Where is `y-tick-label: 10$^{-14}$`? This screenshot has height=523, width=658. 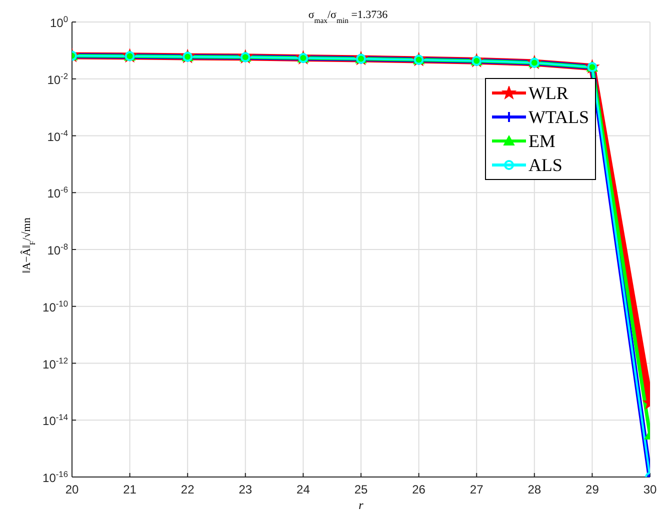 y-tick-label: 10$^{-14}$ is located at coordinates (55, 420).